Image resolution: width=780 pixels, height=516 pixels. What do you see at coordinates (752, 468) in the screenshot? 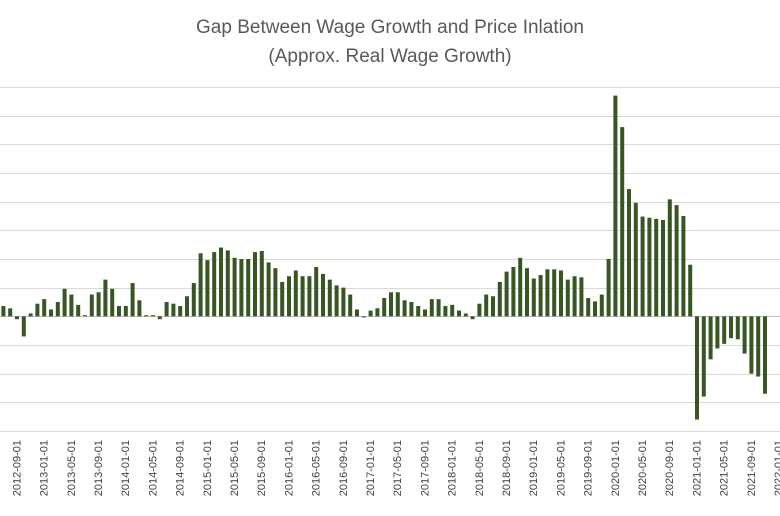
I see `x-tick-label: 2021-09-01` at bounding box center [752, 468].